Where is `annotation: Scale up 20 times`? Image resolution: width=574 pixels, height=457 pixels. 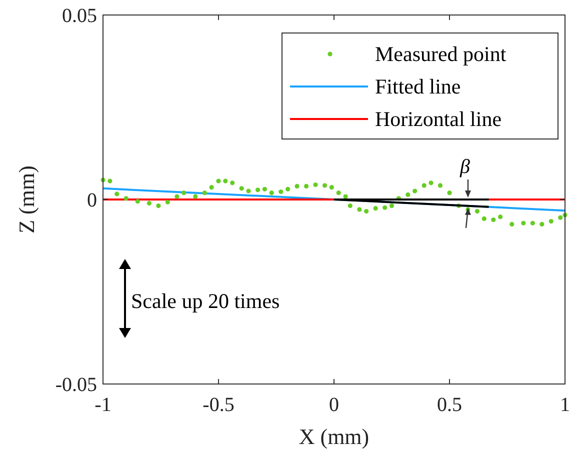
annotation: Scale up 20 times is located at coordinates (205, 301).